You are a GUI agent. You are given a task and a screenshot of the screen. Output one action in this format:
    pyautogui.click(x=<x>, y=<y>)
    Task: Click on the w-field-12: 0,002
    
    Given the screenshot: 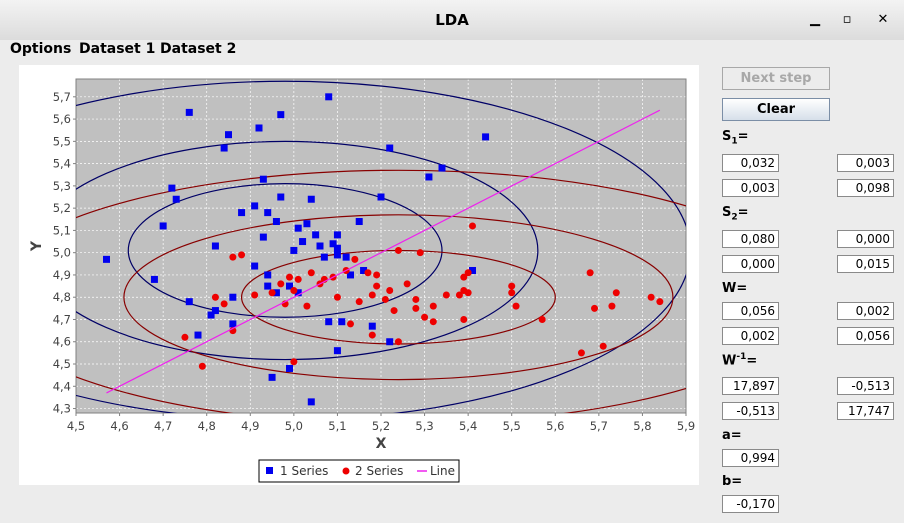 What is the action you would take?
    pyautogui.click(x=865, y=311)
    